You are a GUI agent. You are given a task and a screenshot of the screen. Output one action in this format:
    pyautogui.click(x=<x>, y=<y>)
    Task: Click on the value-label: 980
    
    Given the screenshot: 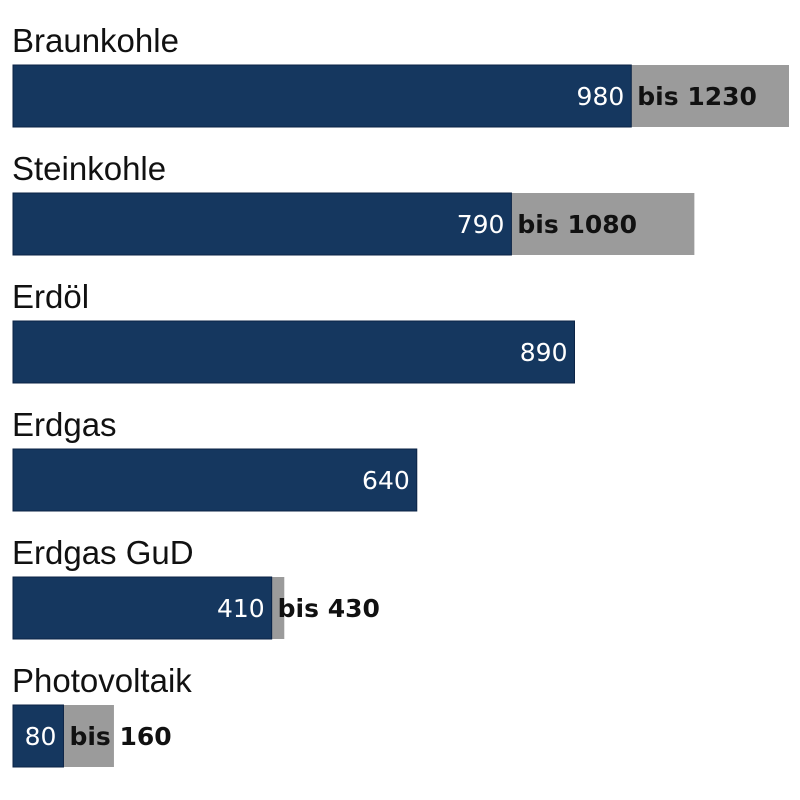 What is the action you would take?
    pyautogui.click(x=601, y=96)
    